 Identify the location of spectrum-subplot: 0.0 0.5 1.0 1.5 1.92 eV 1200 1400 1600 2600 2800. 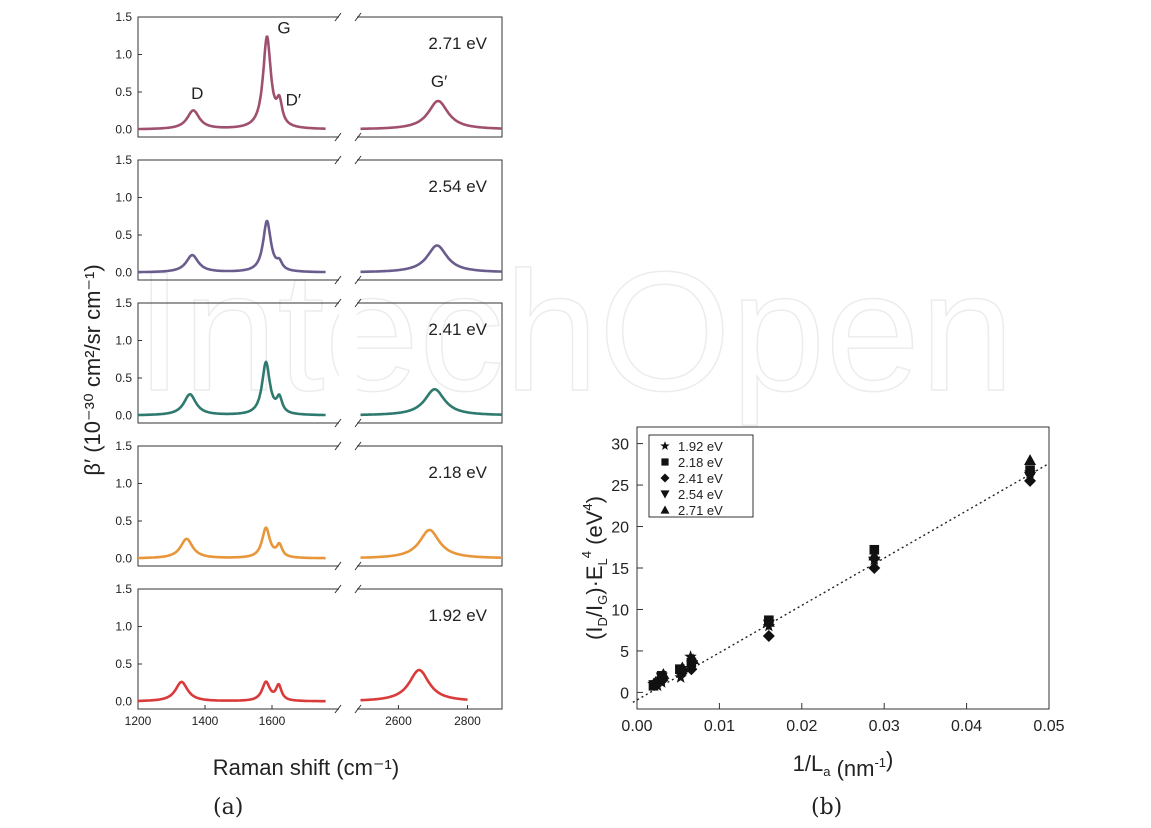
(309, 655).